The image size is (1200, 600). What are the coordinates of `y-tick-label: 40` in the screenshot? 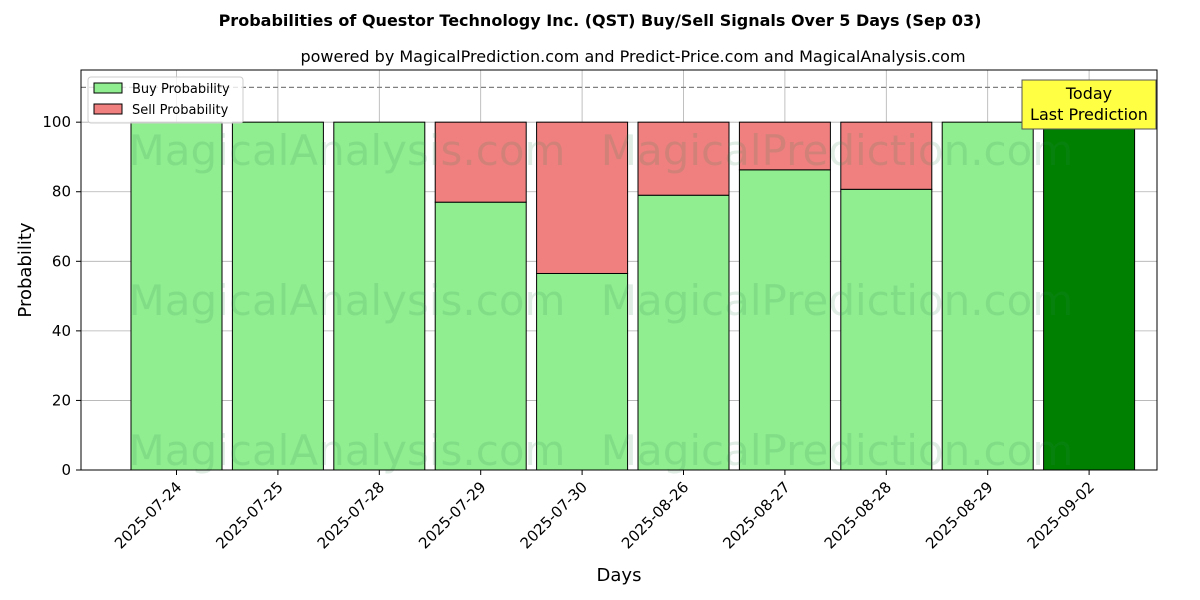 It's located at (61, 331).